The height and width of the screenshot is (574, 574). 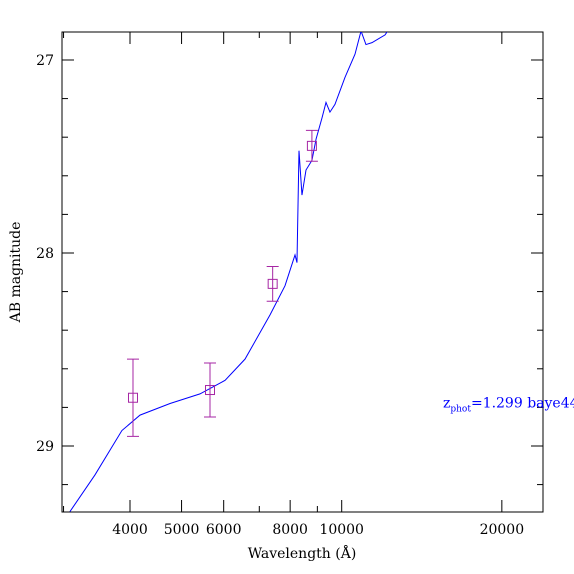 I want to click on x-tick-label: 8000, so click(x=290, y=530).